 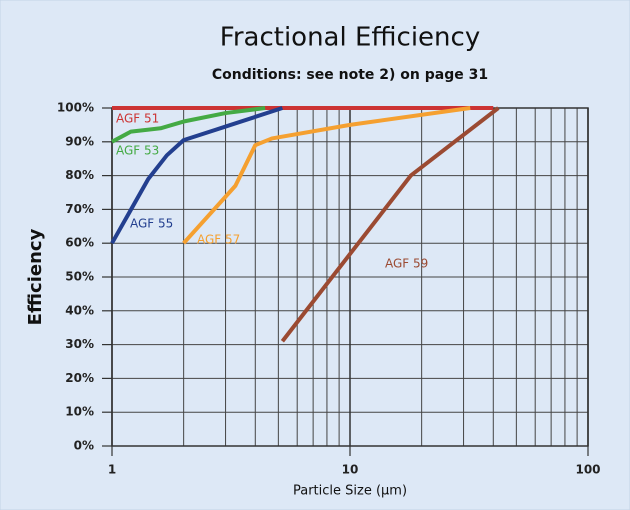 I want to click on series-label: AGF 51, so click(x=137, y=119).